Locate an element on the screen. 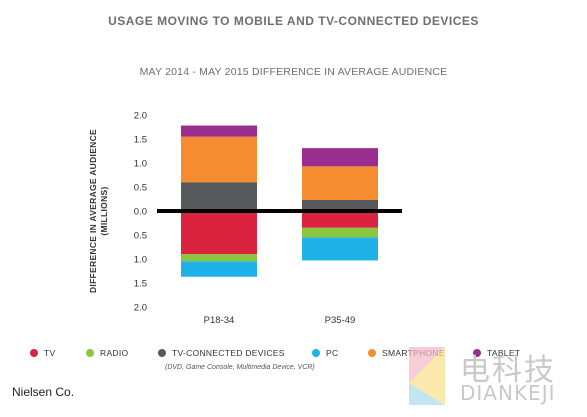 This screenshot has width=587, height=417. legend-label: PC is located at coordinates (332, 353).